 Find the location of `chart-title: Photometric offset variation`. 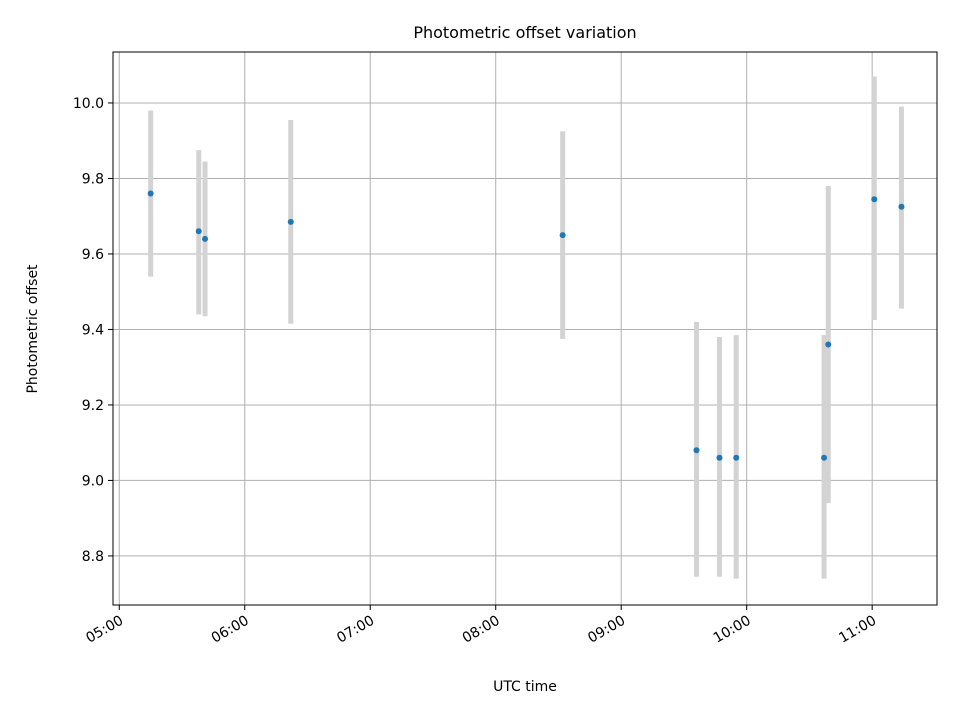

chart-title: Photometric offset variation is located at coordinates (524, 32).